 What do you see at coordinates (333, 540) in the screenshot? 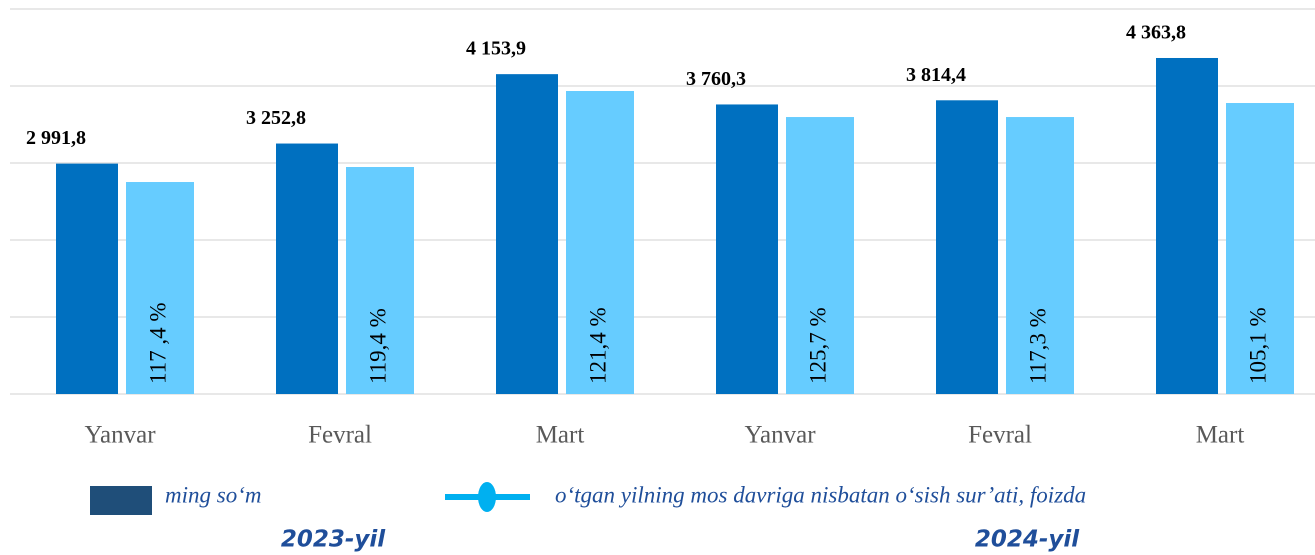
I see `group-label: 2023-yil` at bounding box center [333, 540].